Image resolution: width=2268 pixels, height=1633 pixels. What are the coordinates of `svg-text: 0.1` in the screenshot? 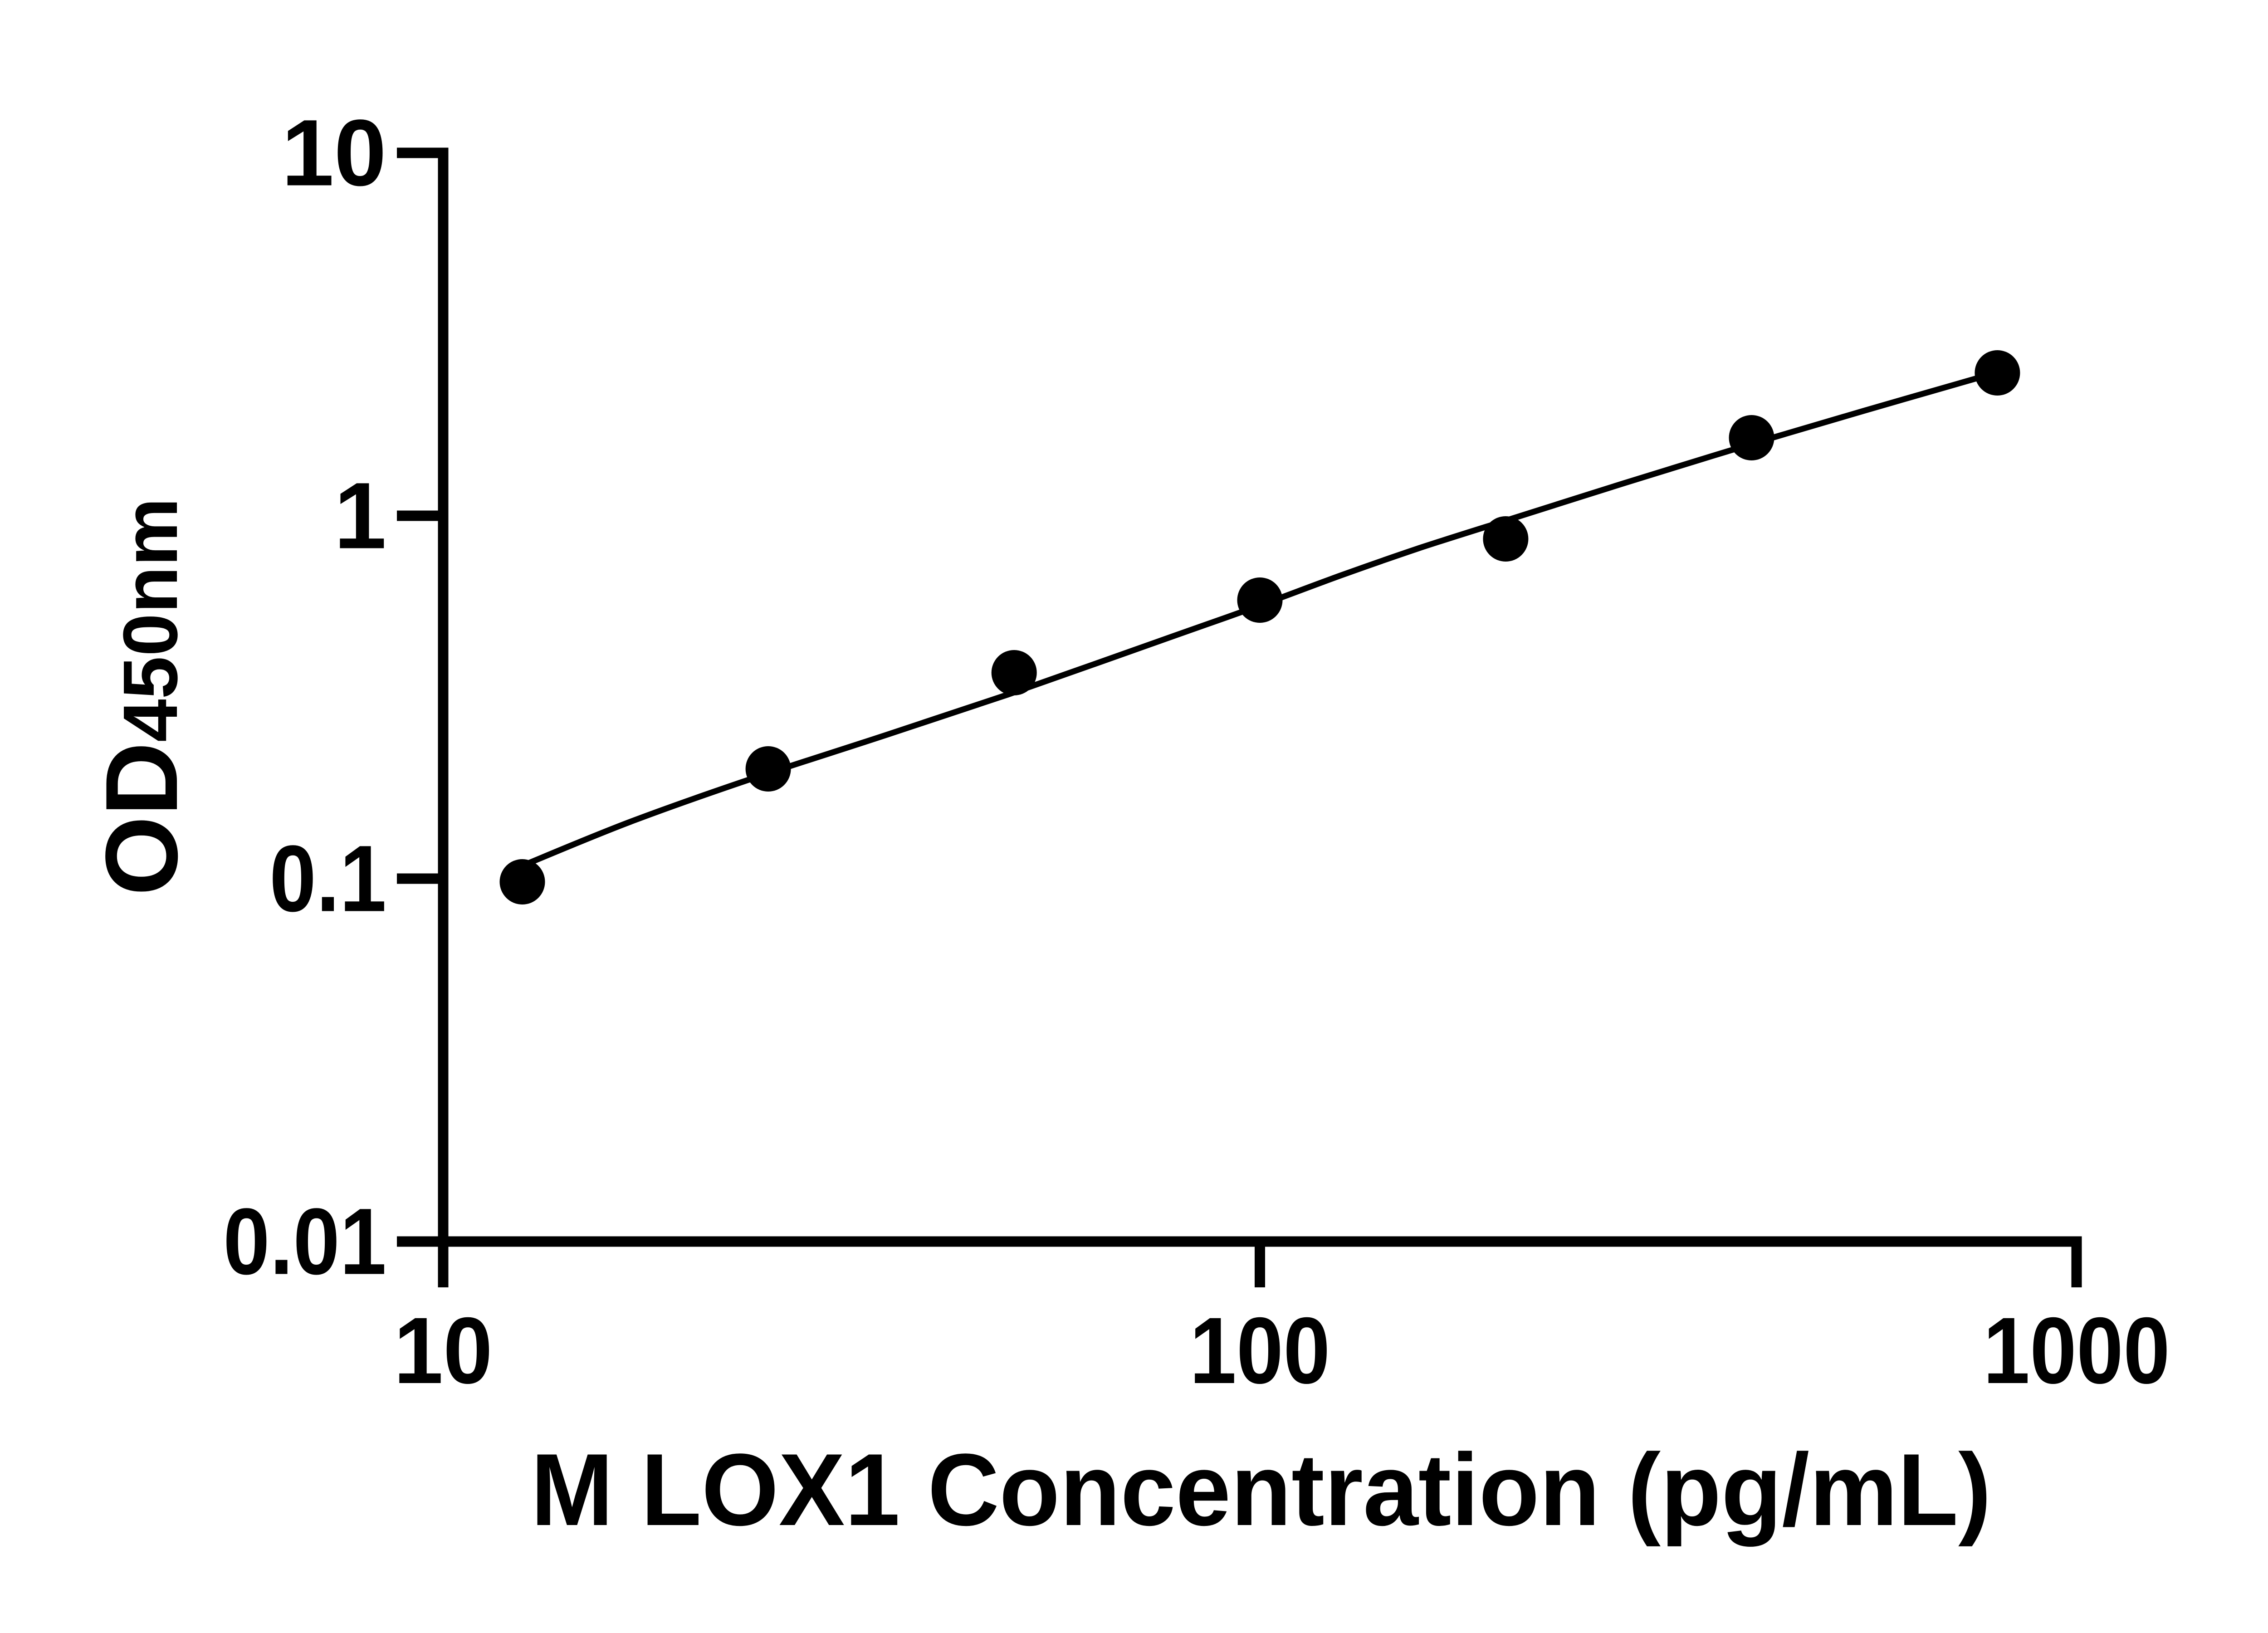 It's located at (327, 879).